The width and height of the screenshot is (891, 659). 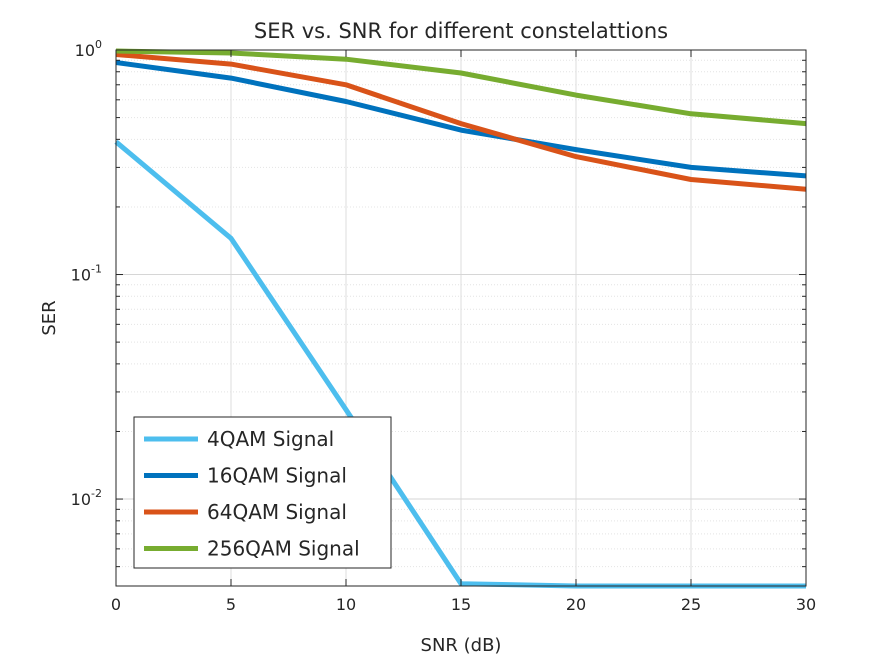 I want to click on legend-box, so click(x=262, y=492).